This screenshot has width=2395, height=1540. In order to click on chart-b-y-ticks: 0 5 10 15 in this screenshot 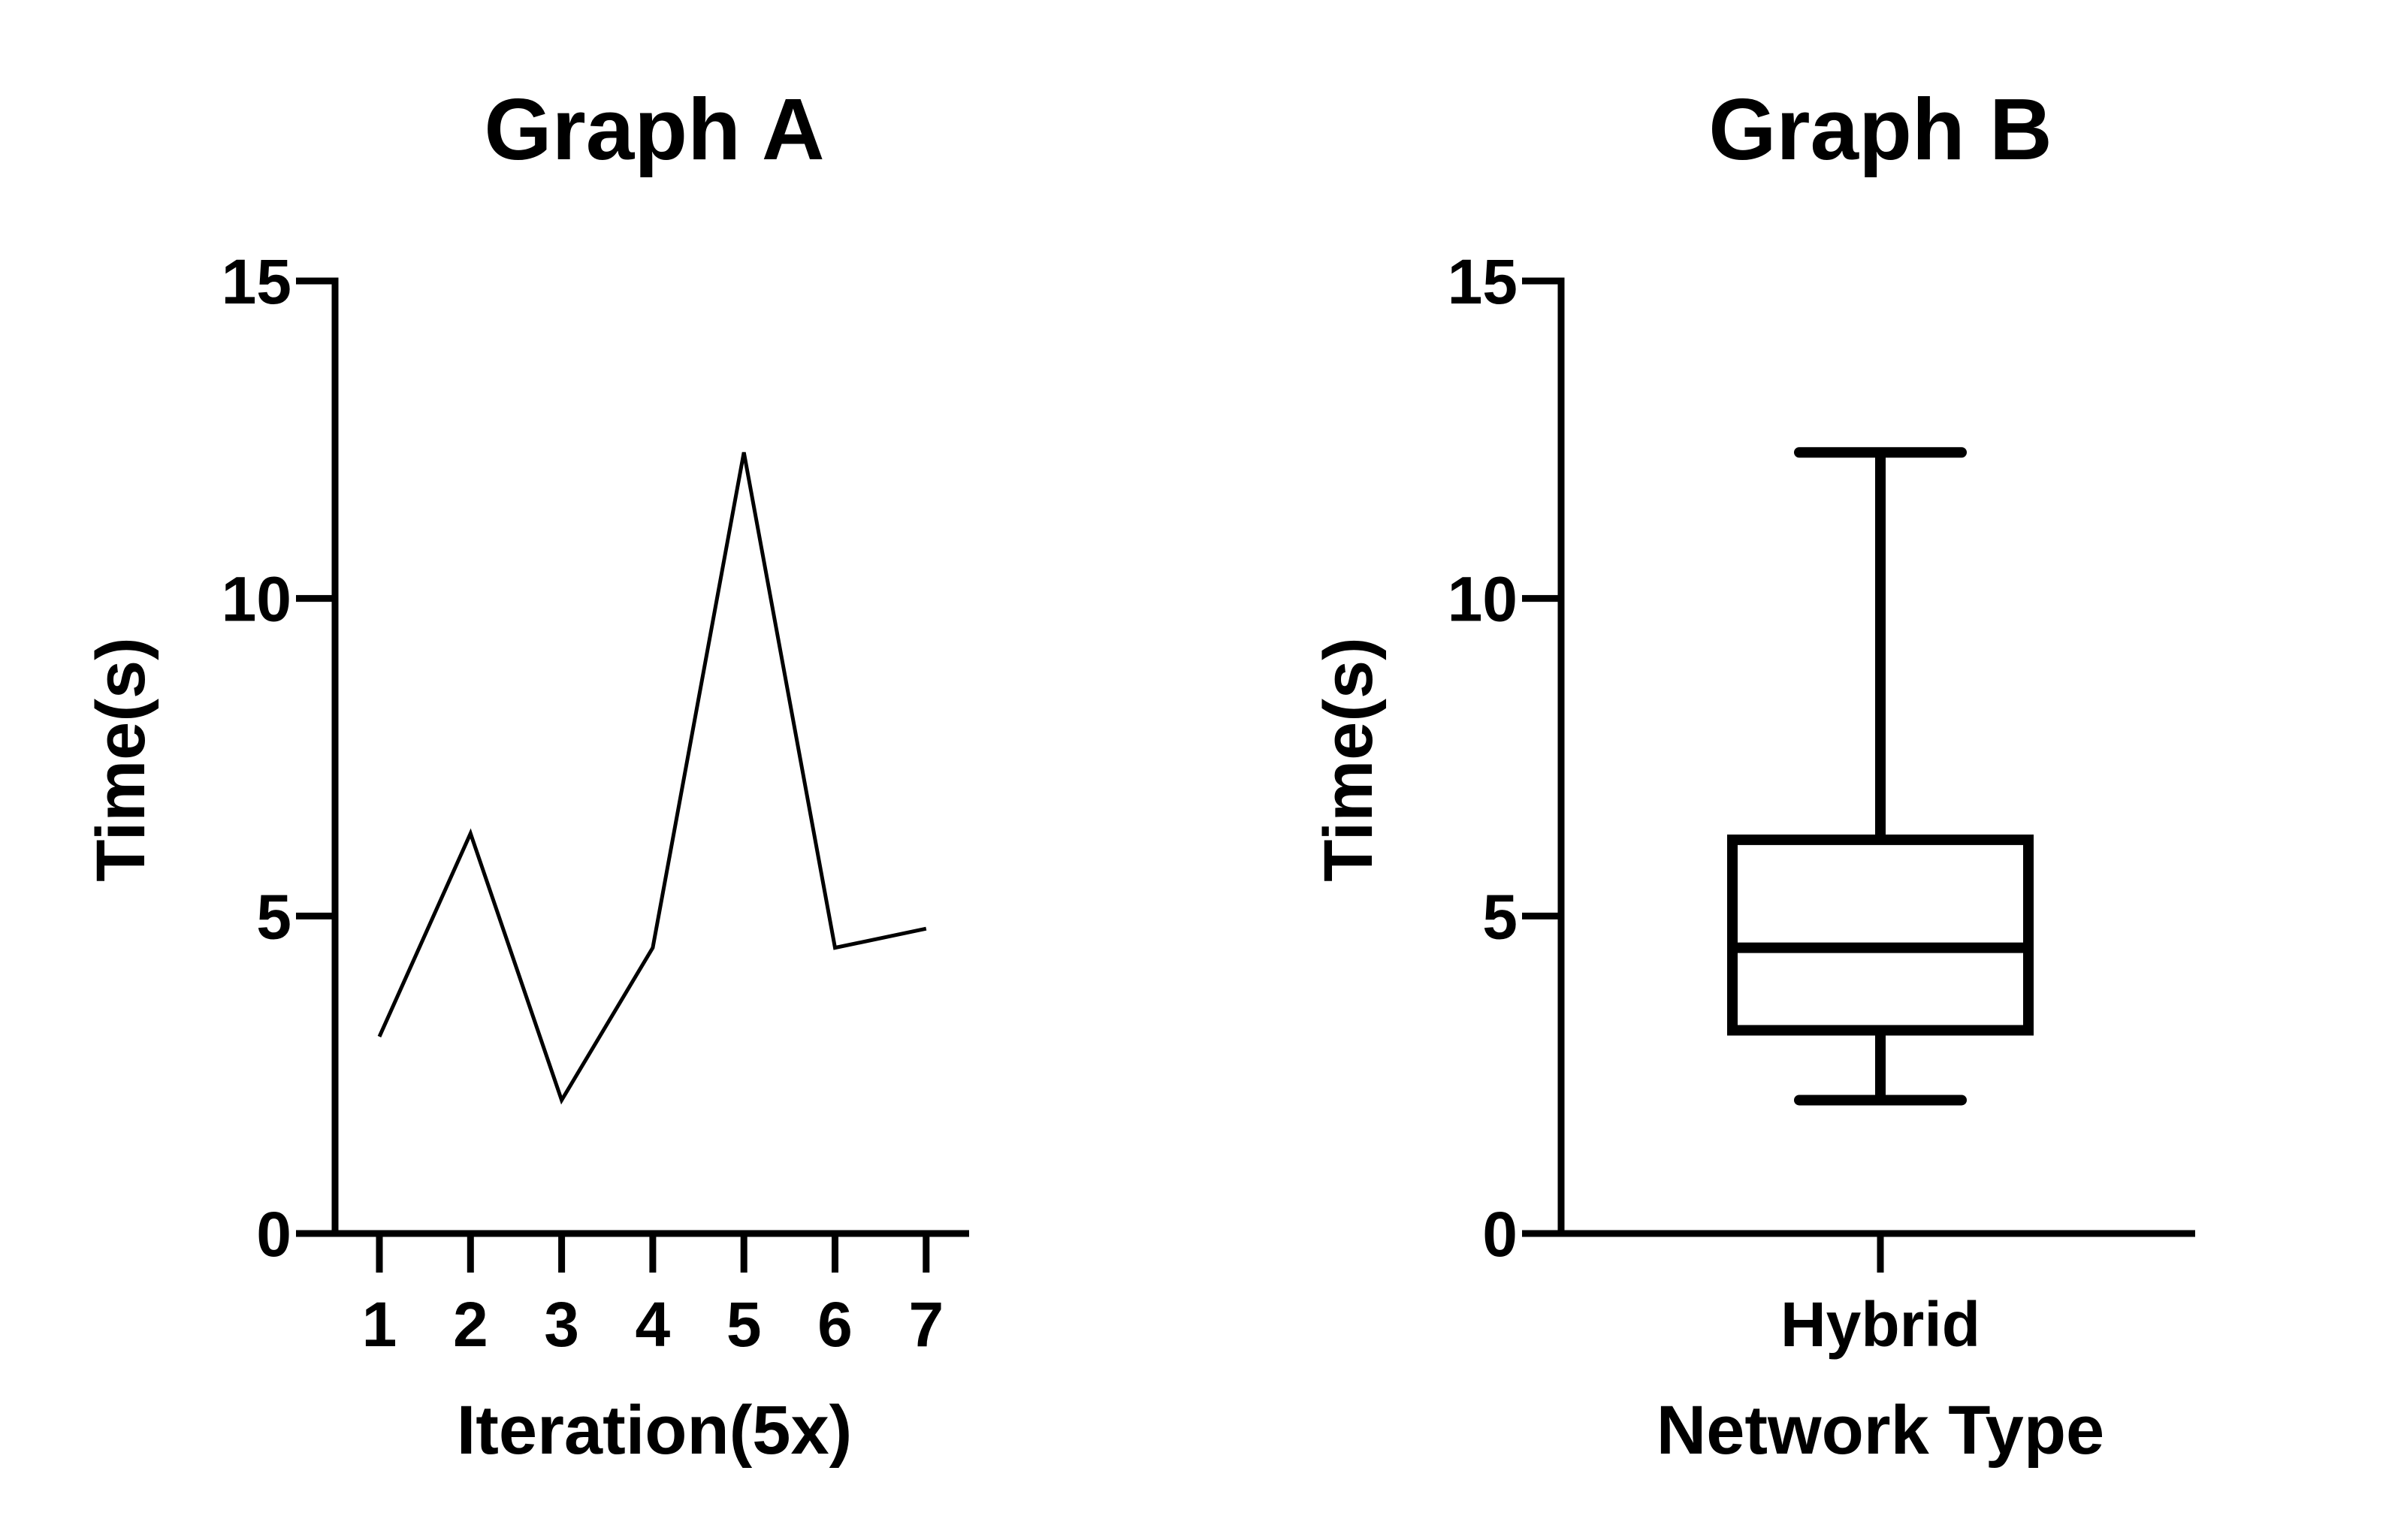, I will do `click(1504, 758)`.